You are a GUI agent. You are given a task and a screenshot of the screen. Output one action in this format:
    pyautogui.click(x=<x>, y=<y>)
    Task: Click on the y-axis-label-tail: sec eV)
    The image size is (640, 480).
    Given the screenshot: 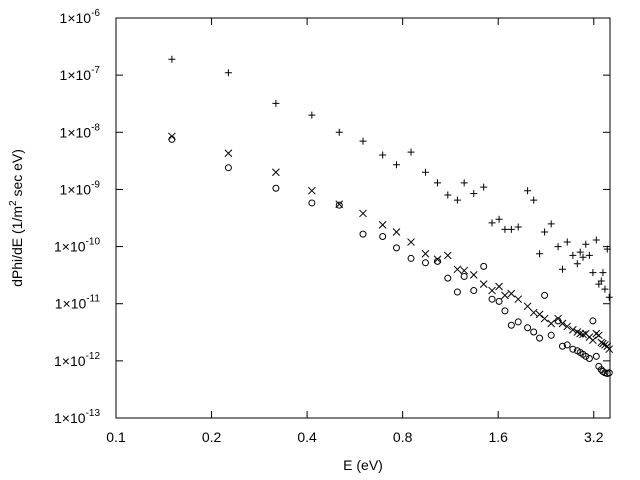 What is the action you would take?
    pyautogui.click(x=17, y=174)
    